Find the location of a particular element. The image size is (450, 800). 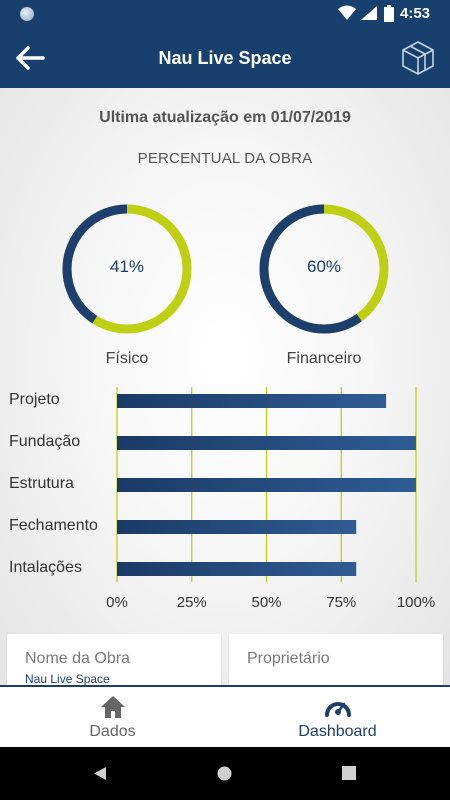

section-title: PERCENTUAL DA OBRA is located at coordinates (225, 158).